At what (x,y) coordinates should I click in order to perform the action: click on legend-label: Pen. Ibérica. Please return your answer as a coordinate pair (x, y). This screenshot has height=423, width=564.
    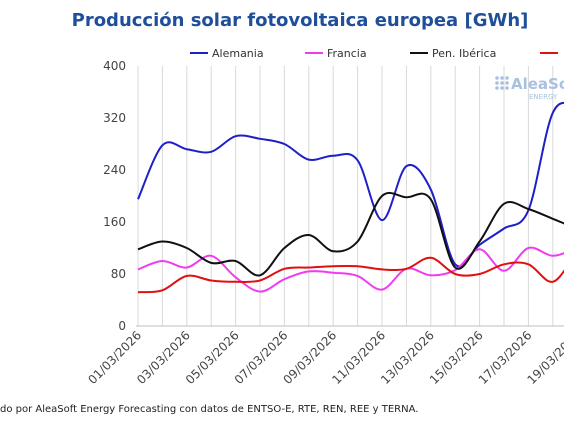
    Looking at the image, I should click on (464, 53).